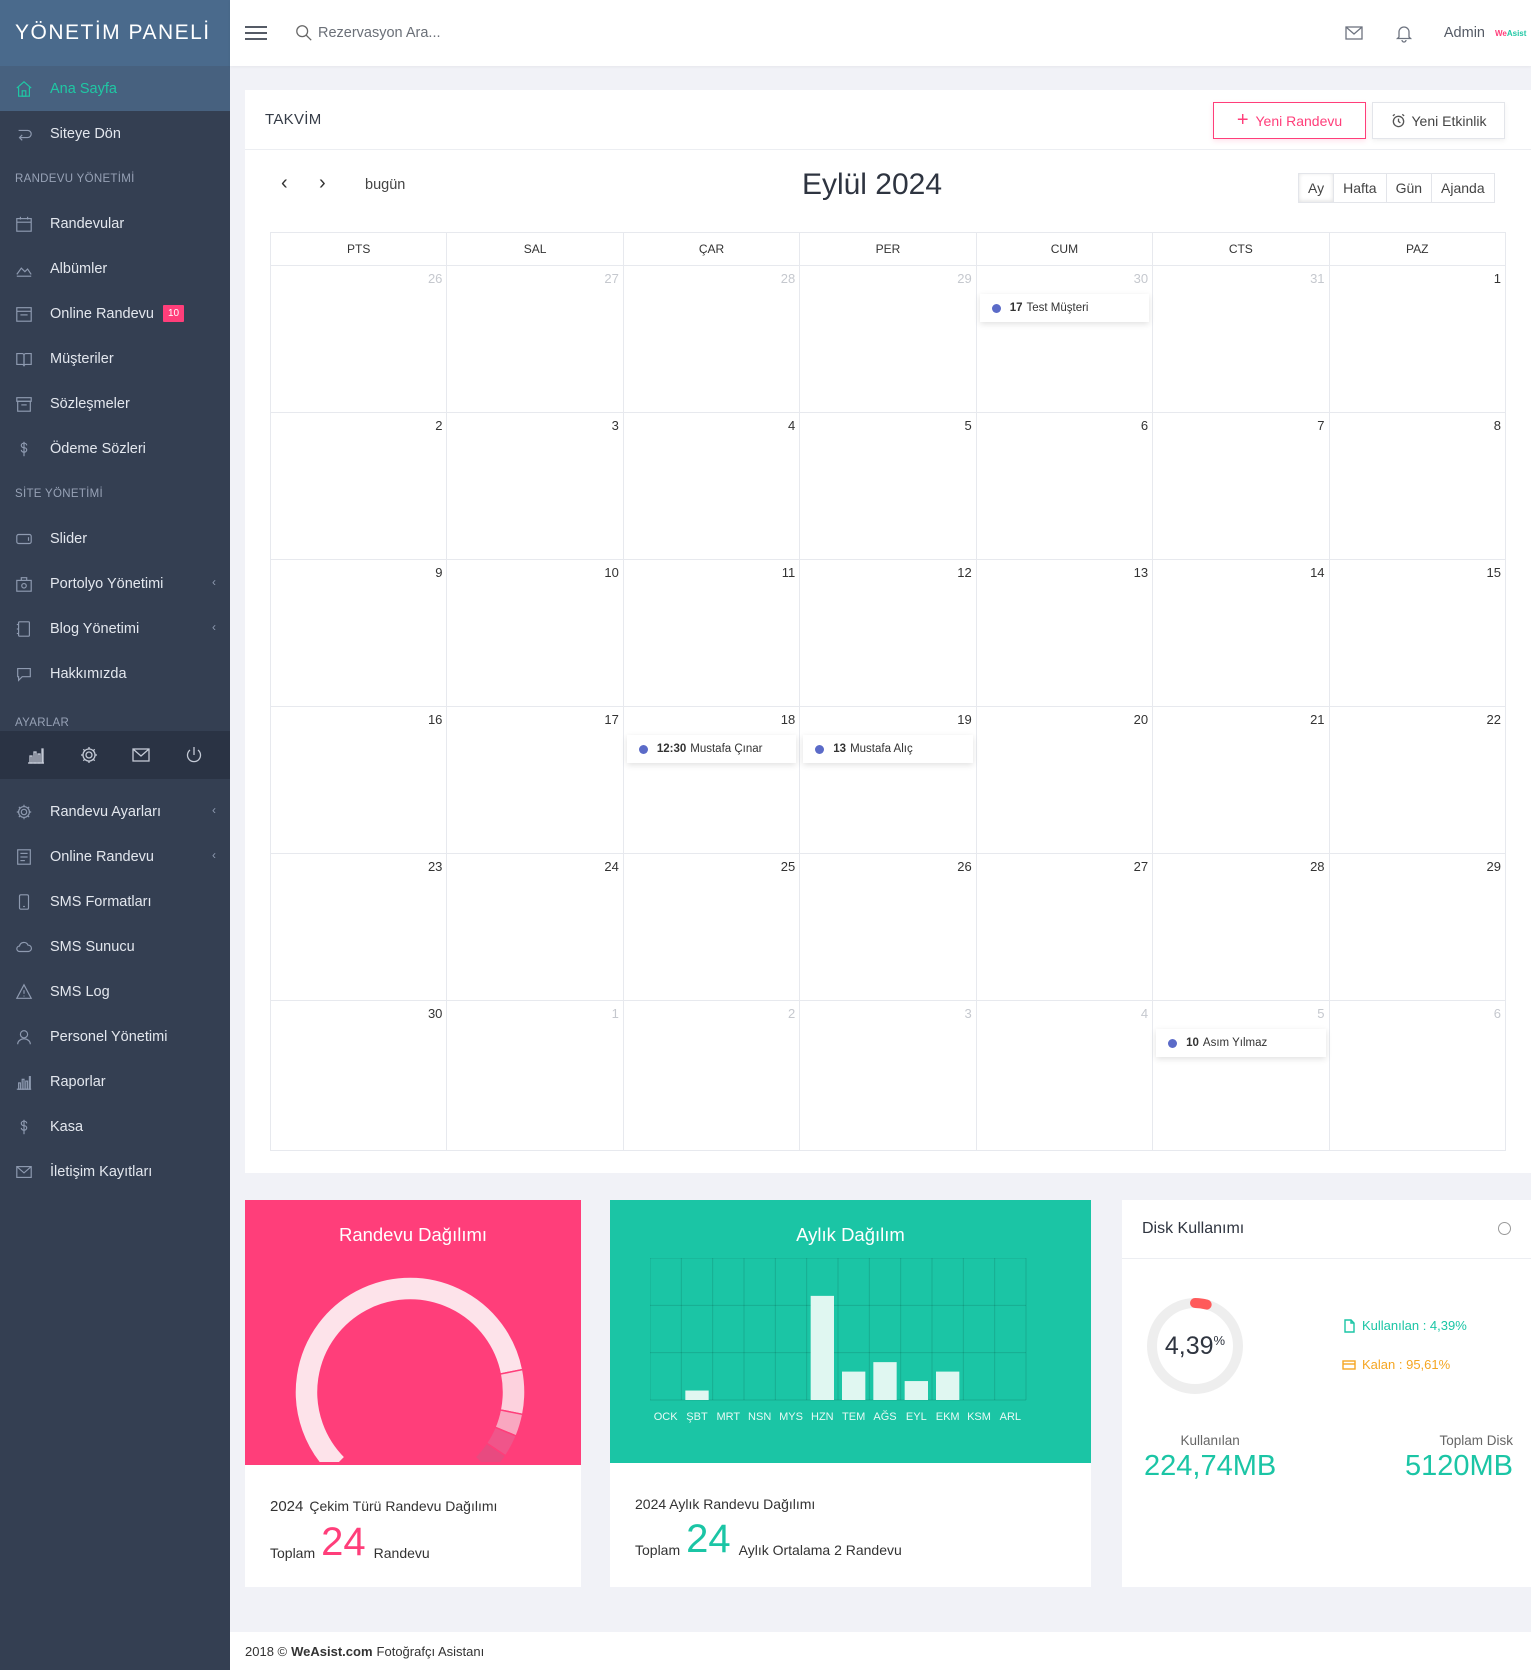 This screenshot has height=1670, width=1531. What do you see at coordinates (359, 1076) in the screenshot?
I see `day-cell: 30` at bounding box center [359, 1076].